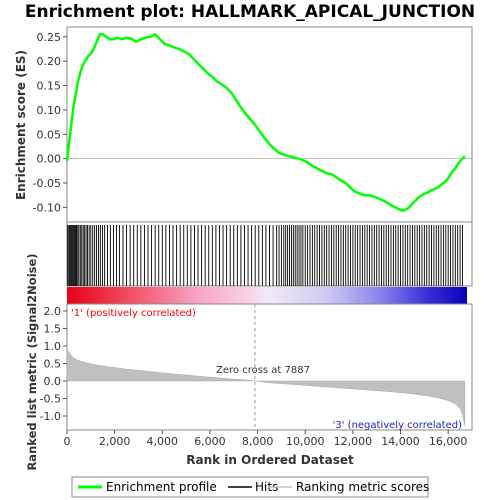  What do you see at coordinates (49, 110) in the screenshot?
I see `es-y-tick-label: 0.10` at bounding box center [49, 110].